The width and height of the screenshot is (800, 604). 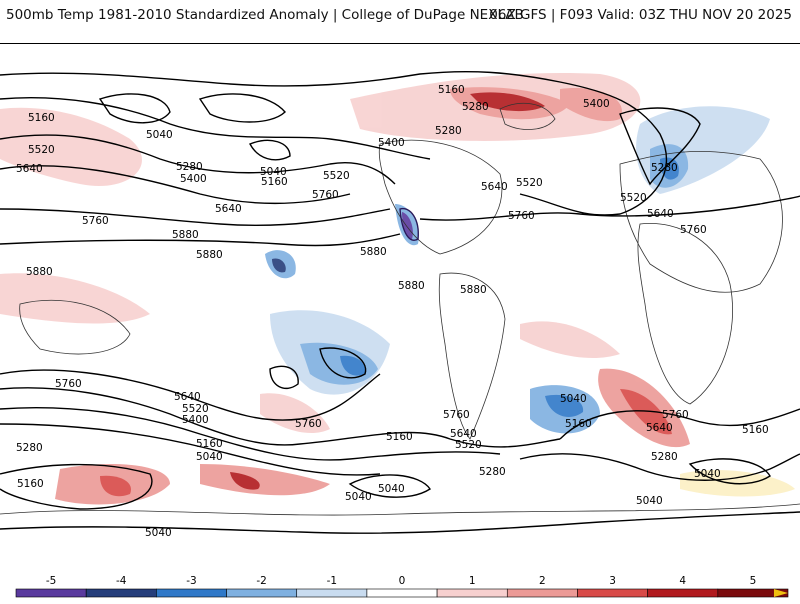 What do you see at coordinates (753, 581) in the screenshot?
I see `colorbar-tick-label: 5` at bounding box center [753, 581].